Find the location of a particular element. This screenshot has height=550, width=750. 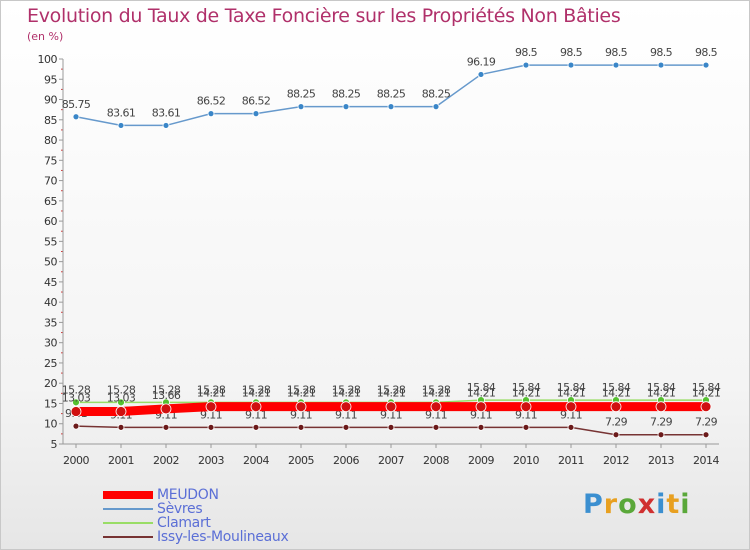

legend-item-issy: Issy-les-Moulineaux is located at coordinates (196, 537).